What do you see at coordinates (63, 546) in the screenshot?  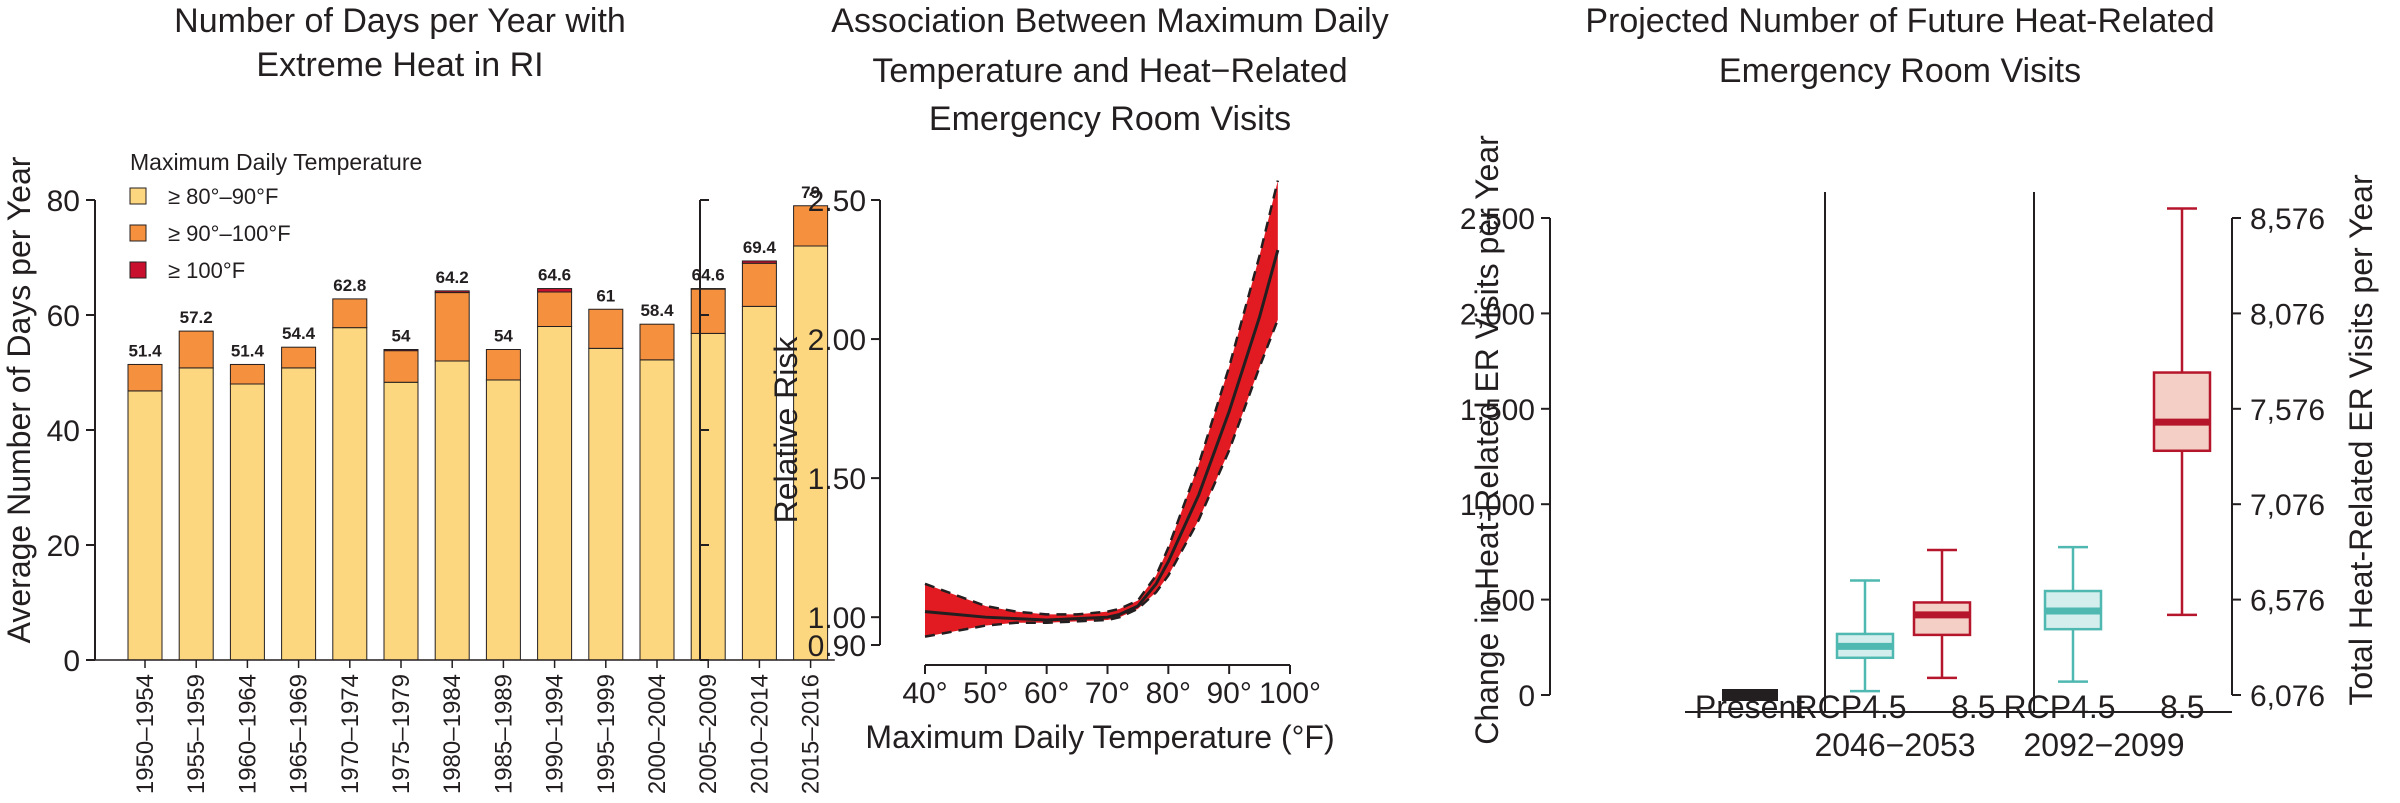 I see `panel1-y-tick-label: 20` at bounding box center [63, 546].